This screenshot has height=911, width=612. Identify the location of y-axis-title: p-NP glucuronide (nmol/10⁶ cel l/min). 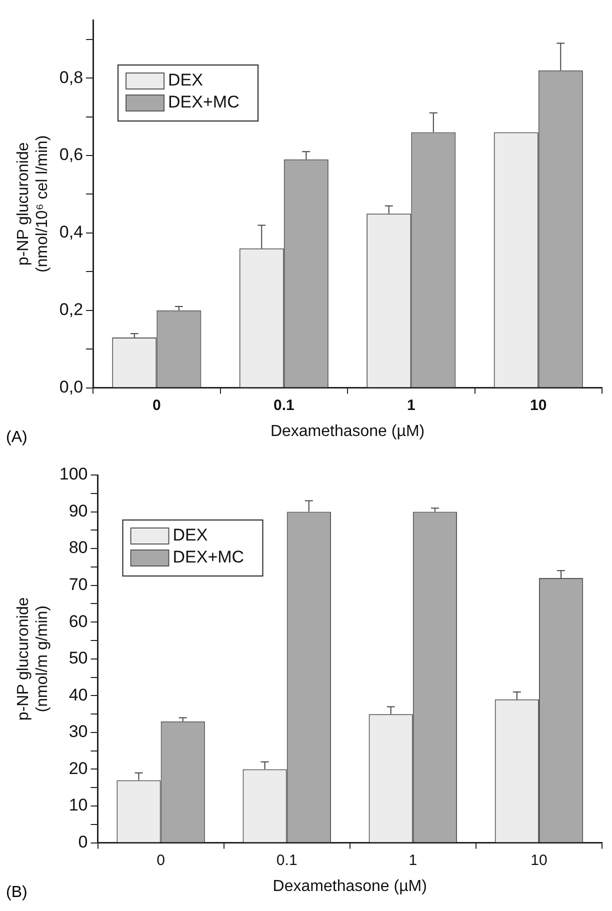
(33, 204).